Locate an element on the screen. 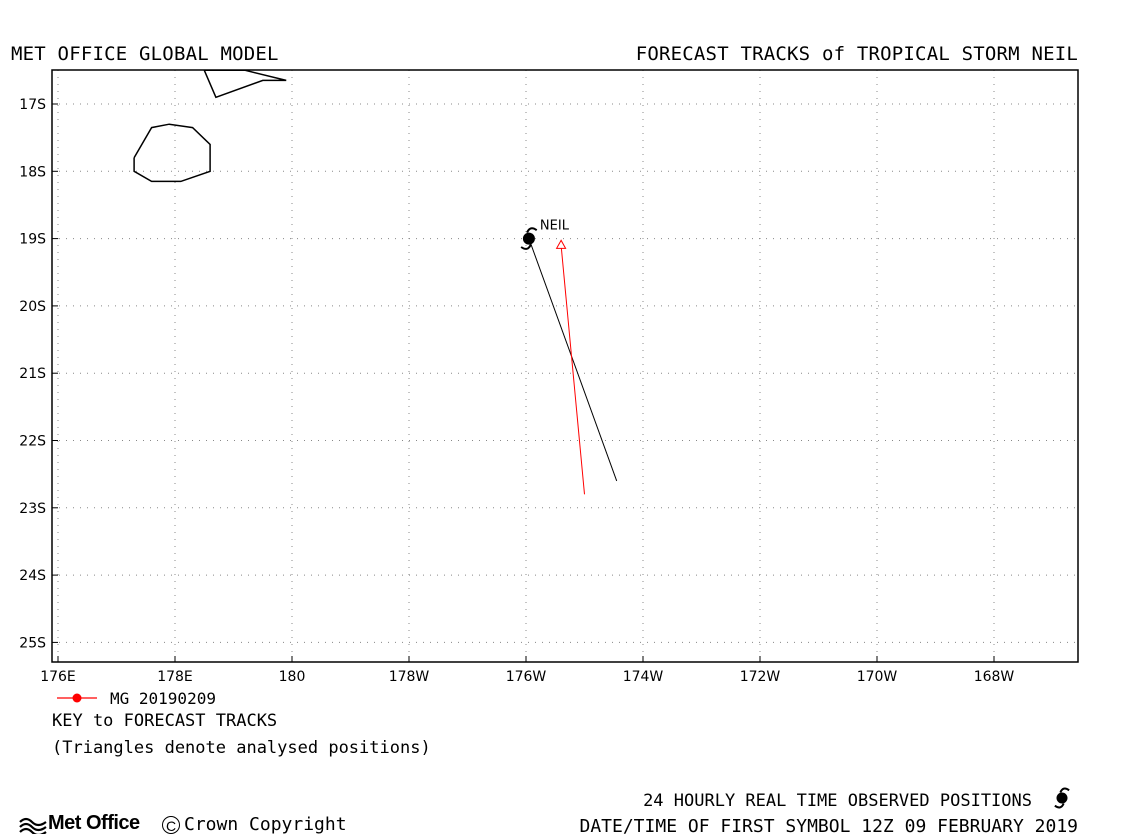 The width and height of the screenshot is (1130, 840). storm-markers: NEIL is located at coordinates (545, 234).